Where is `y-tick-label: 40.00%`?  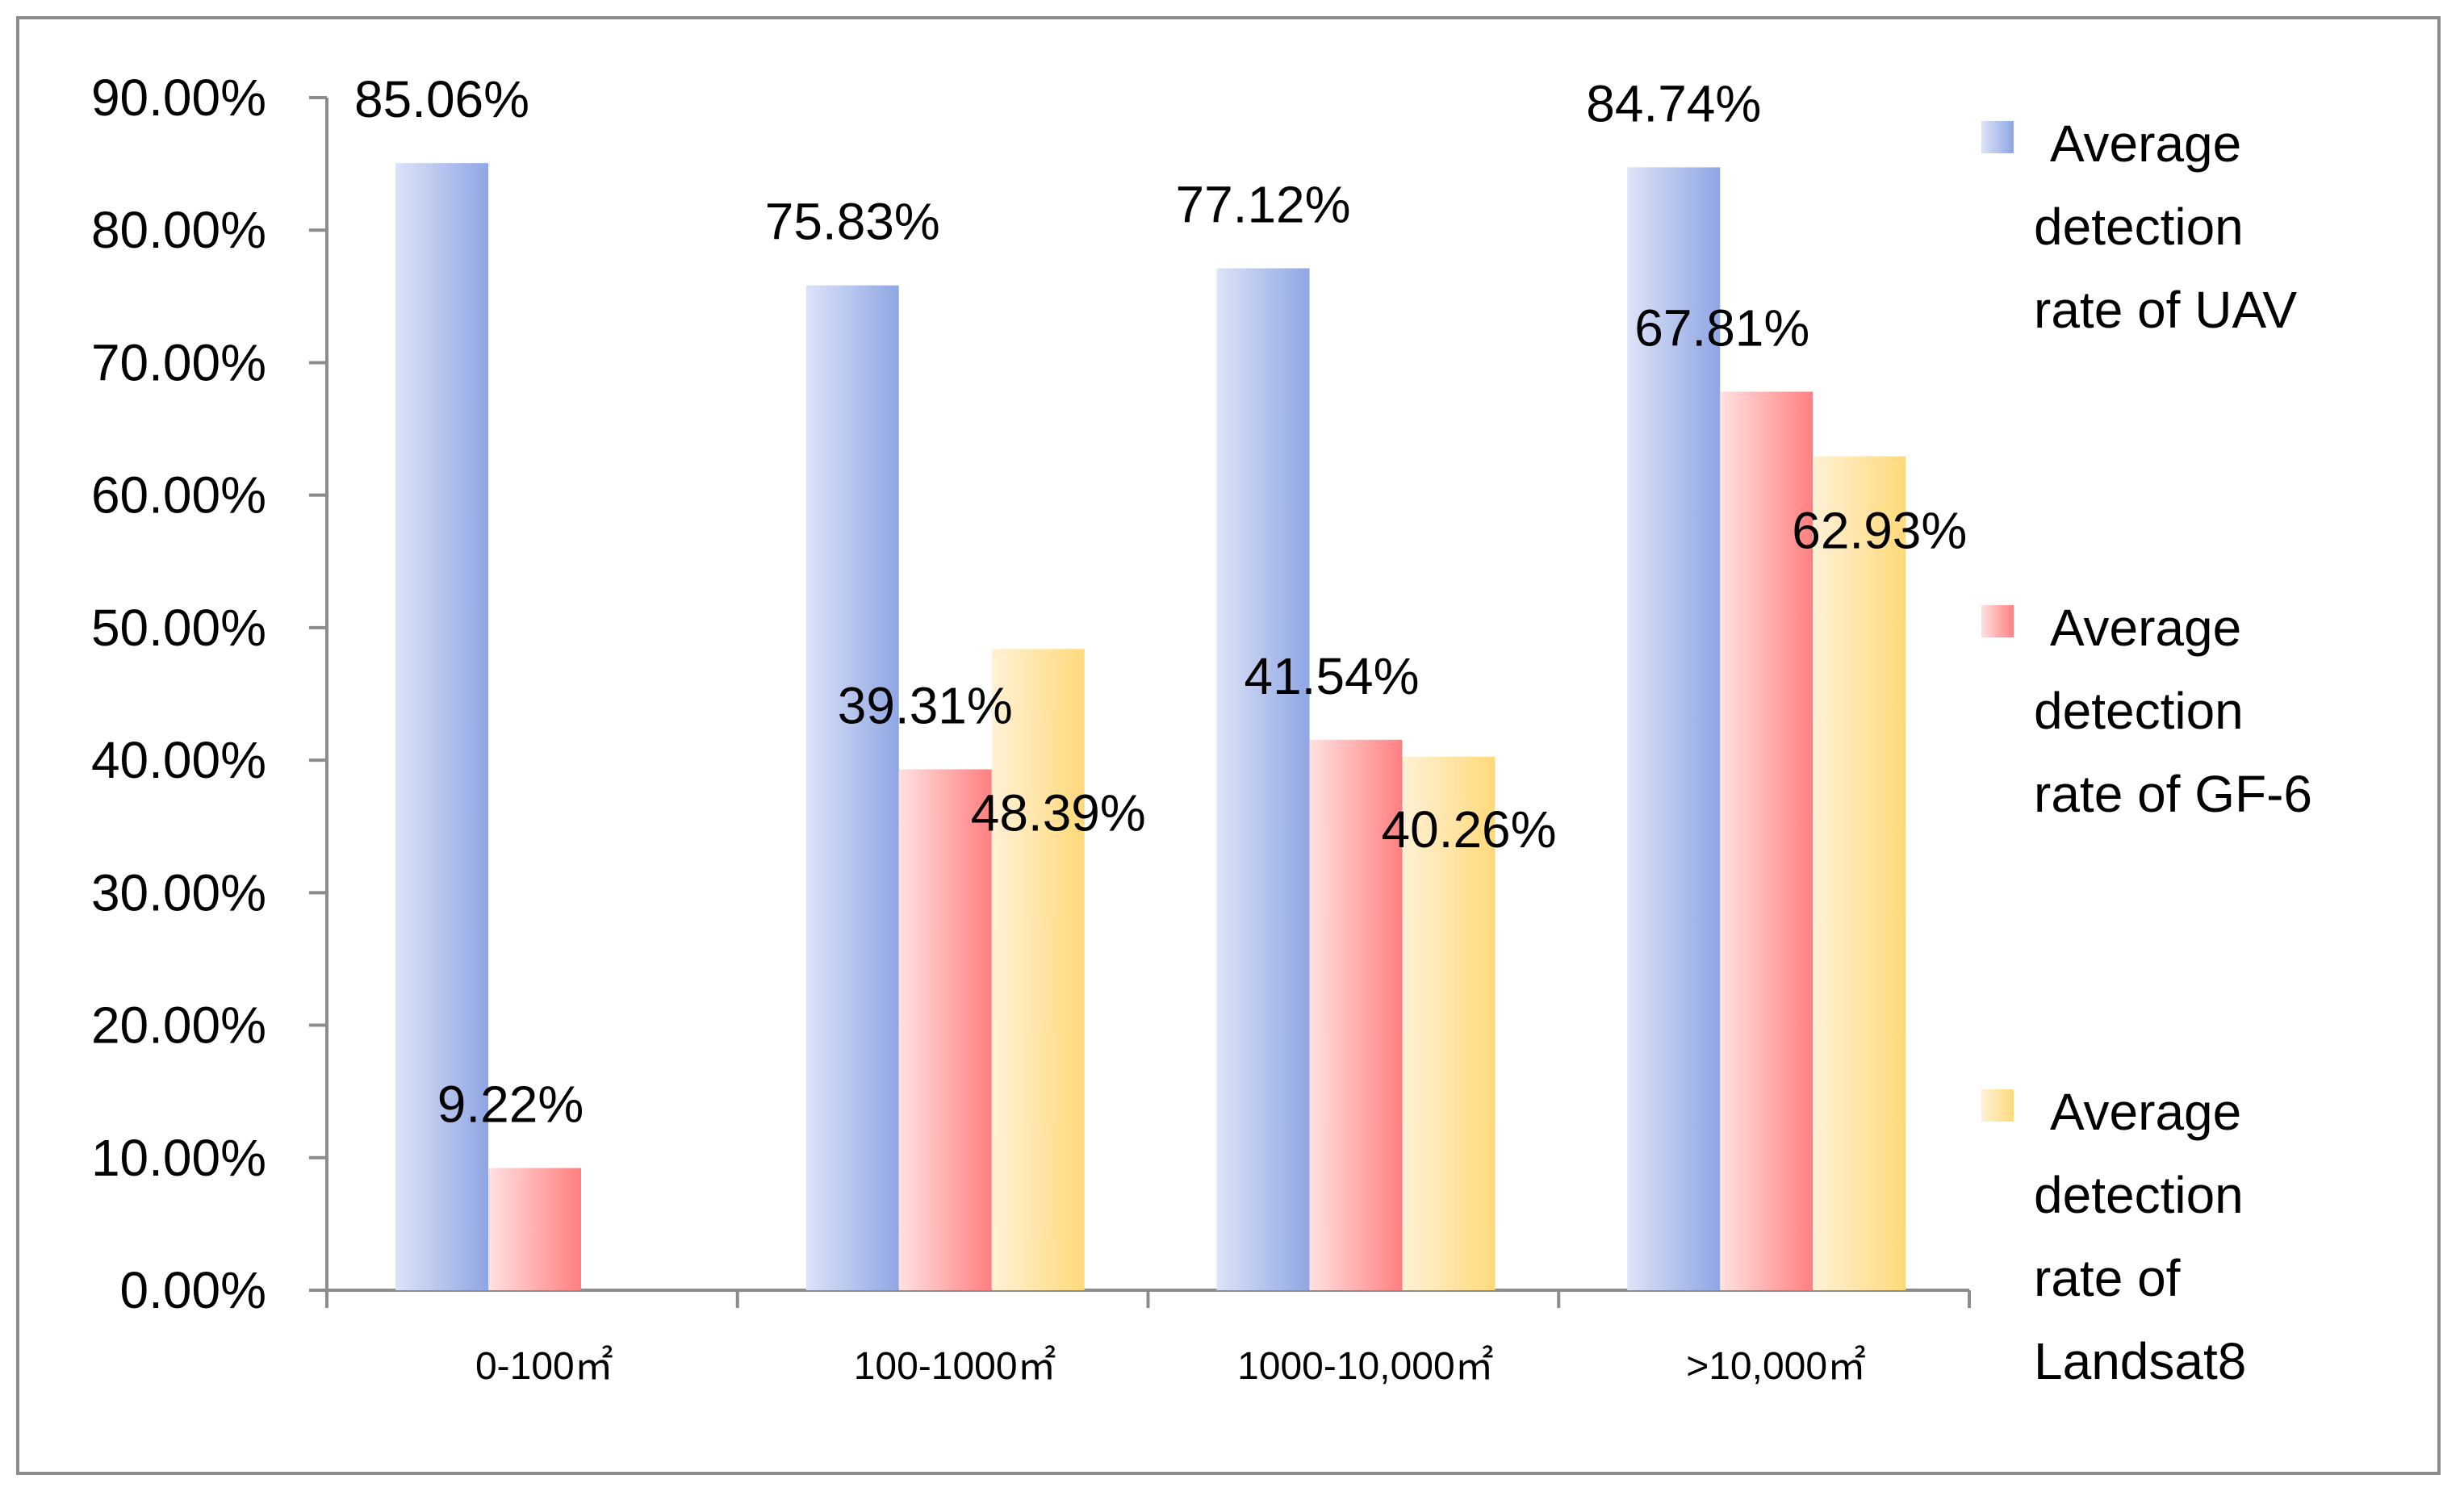 y-tick-label: 40.00% is located at coordinates (178, 760).